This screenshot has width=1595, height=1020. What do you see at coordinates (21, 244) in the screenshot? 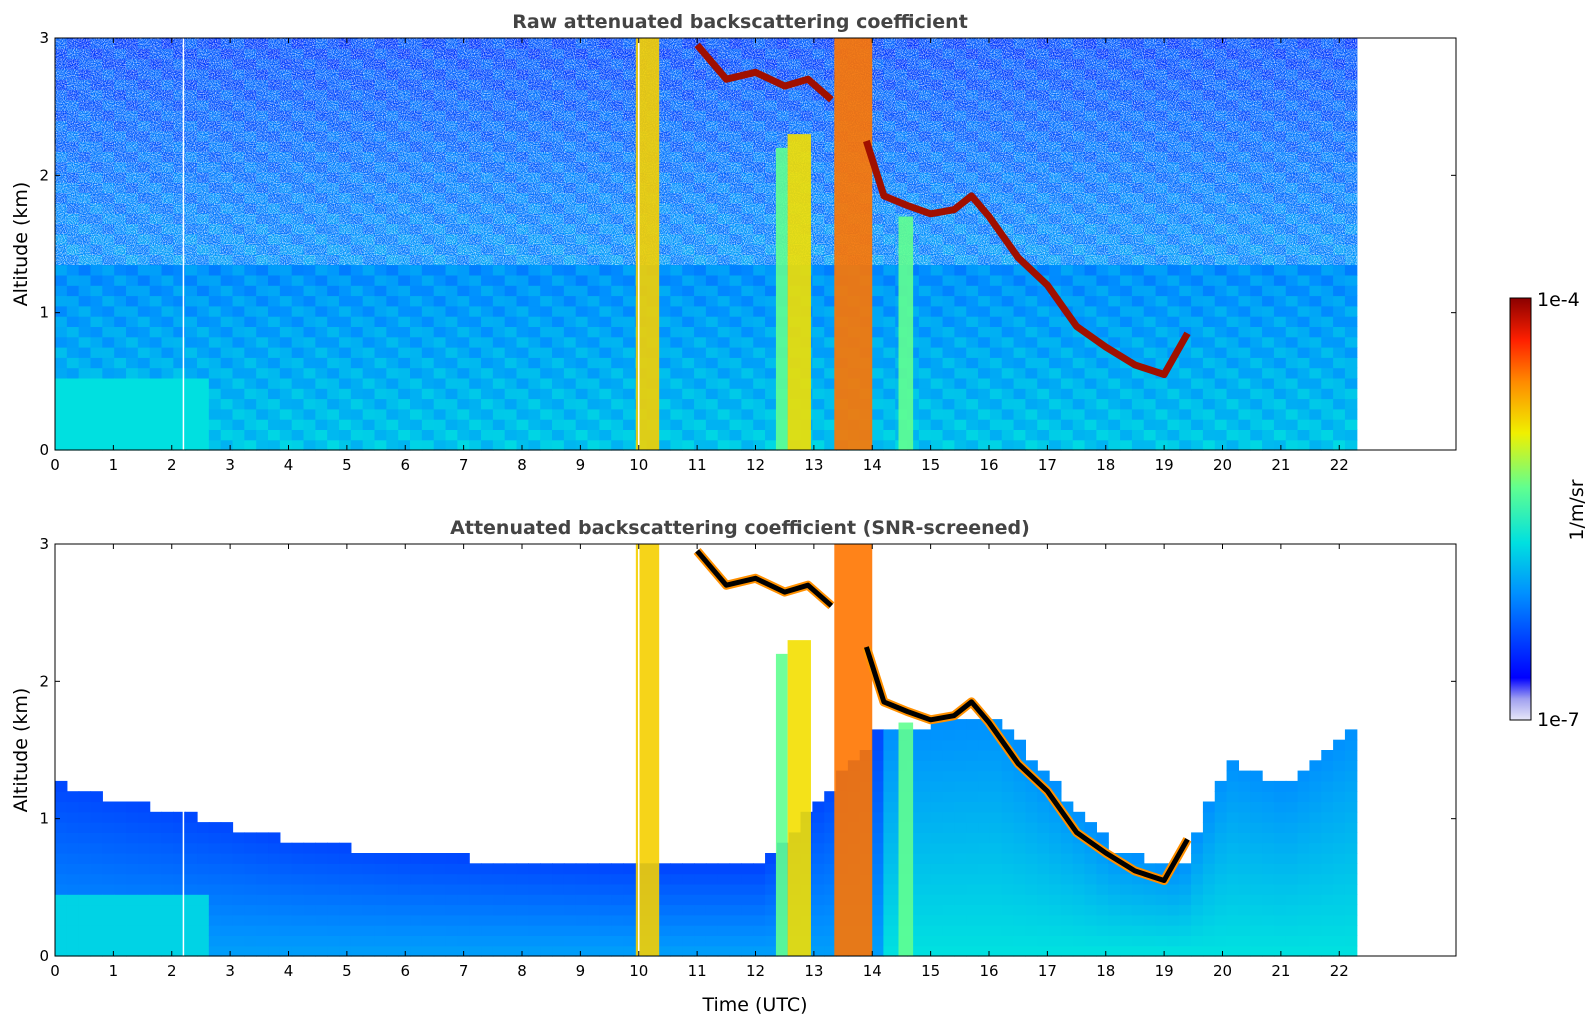
I see `panel-raw-ylabel: Altitude (km)` at bounding box center [21, 244].